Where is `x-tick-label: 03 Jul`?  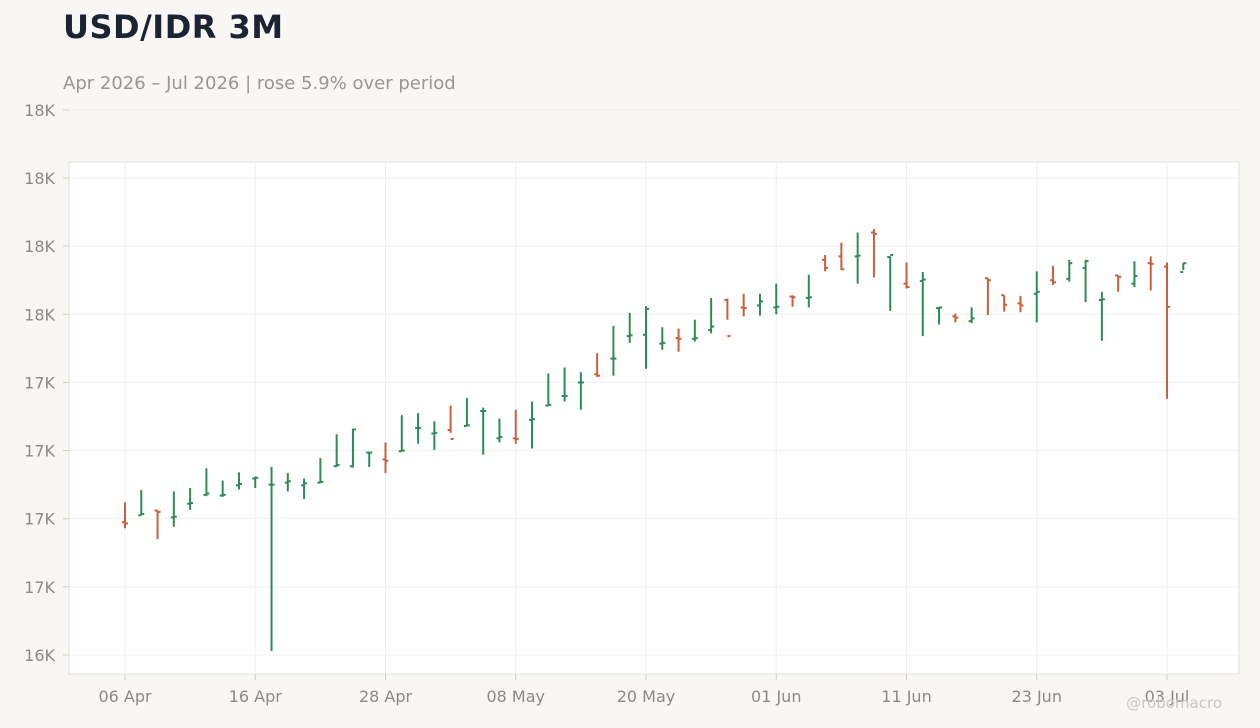
x-tick-label: 03 Jul is located at coordinates (1167, 696).